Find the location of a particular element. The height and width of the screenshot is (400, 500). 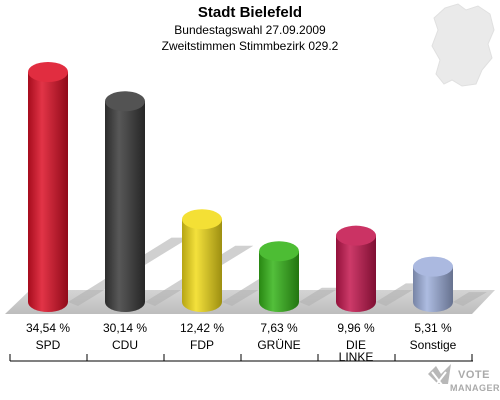

bar-cap-gr-ne is located at coordinates (279, 251).